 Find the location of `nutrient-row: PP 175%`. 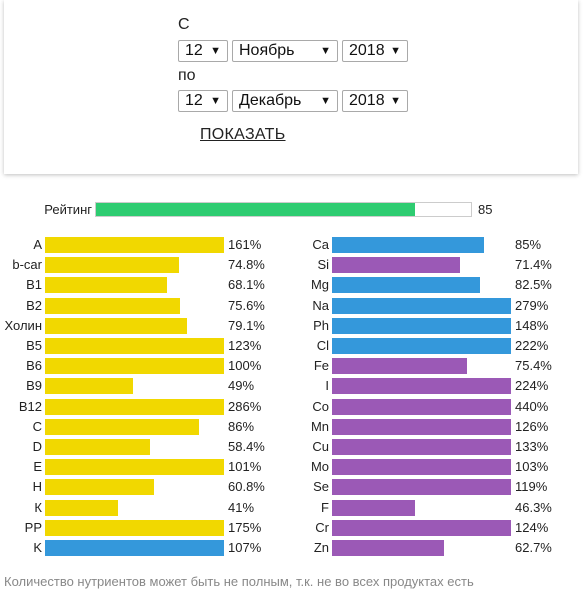

nutrient-row: PP 175% is located at coordinates (292, 527).